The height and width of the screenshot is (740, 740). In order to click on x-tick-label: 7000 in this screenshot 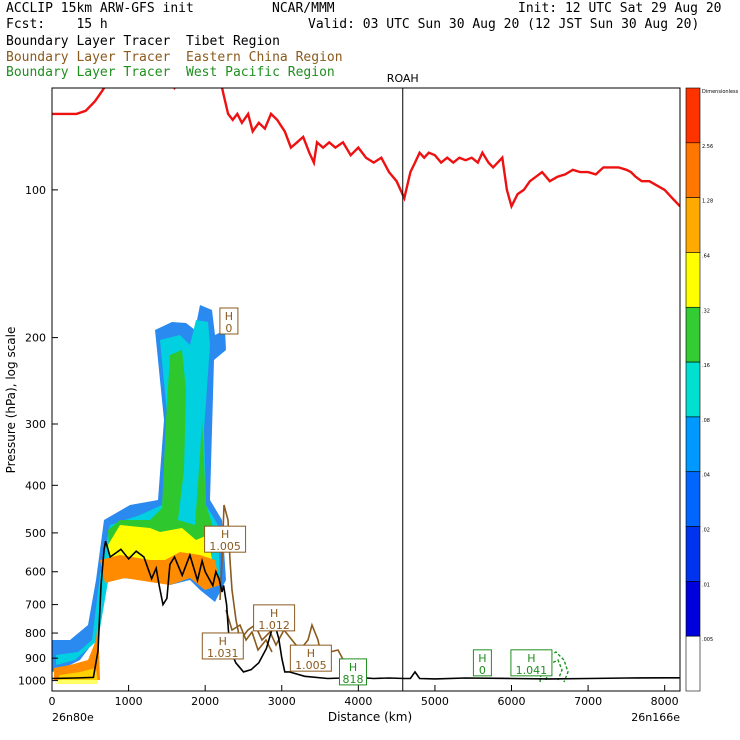, I will do `click(588, 701)`.